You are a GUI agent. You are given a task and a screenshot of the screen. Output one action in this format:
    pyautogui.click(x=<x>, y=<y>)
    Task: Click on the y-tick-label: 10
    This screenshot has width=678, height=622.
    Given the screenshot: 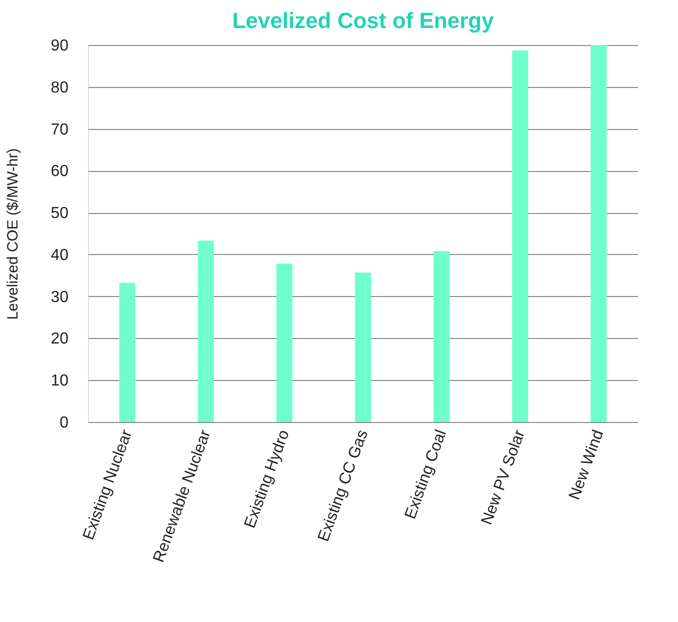 What is the action you would take?
    pyautogui.click(x=59, y=381)
    